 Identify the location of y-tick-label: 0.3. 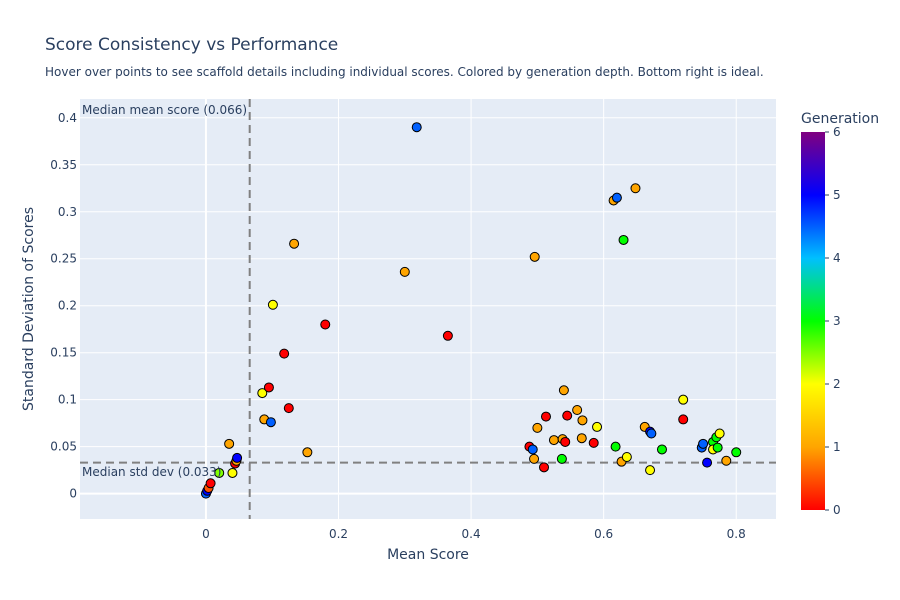
(67, 212).